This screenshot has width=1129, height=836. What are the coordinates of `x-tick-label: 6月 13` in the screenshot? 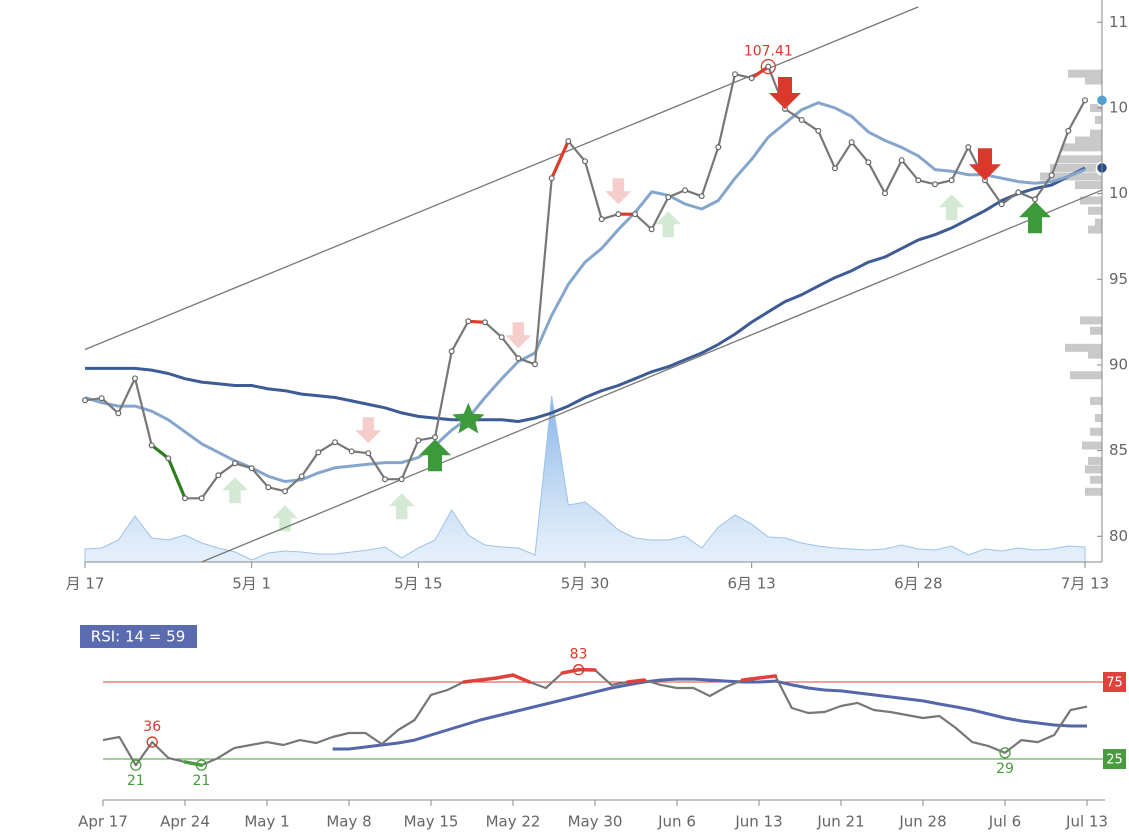 It's located at (751, 584).